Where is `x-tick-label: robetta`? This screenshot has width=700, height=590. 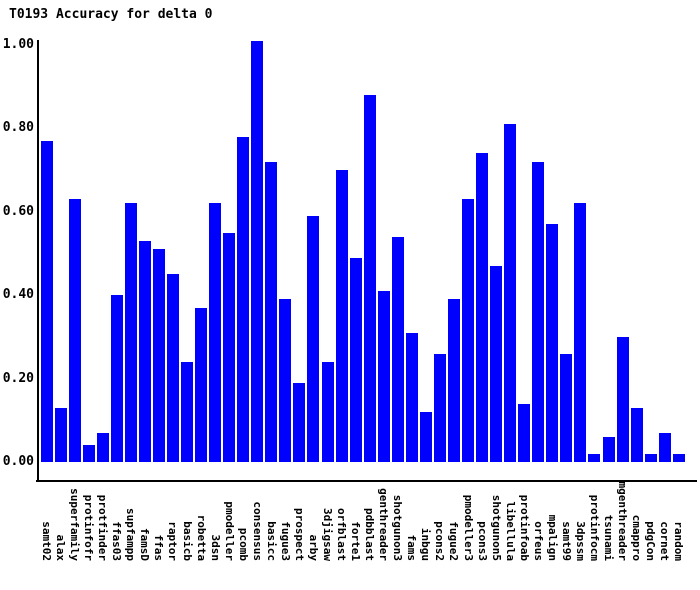 x-tick-label: robetta is located at coordinates (201, 537).